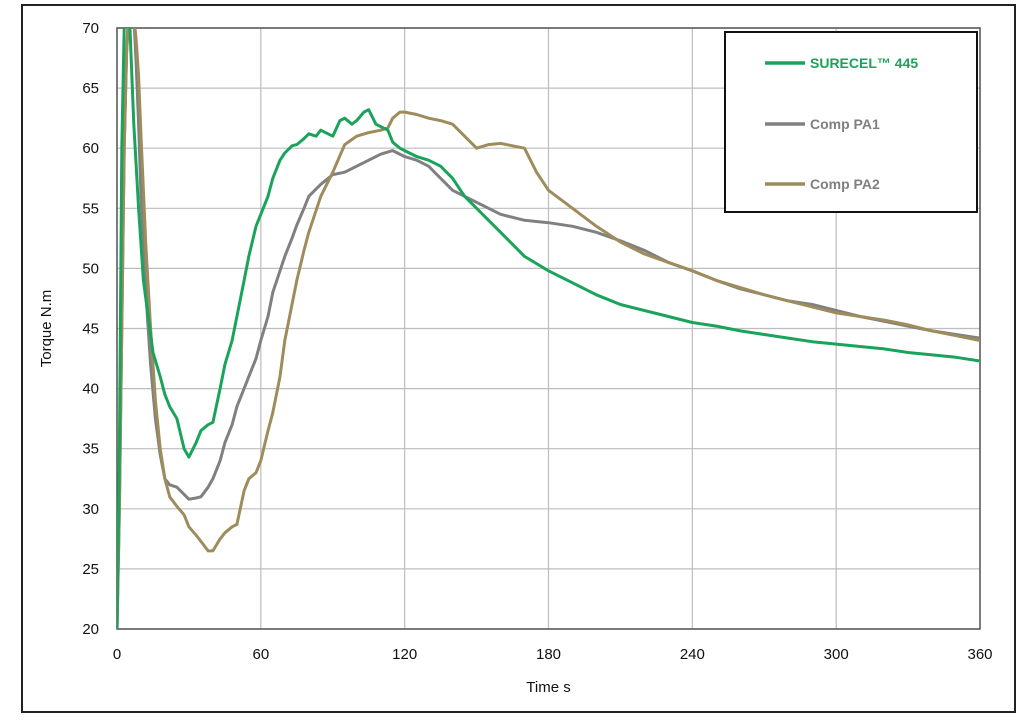  I want to click on y-tick-label: 65, so click(90, 88).